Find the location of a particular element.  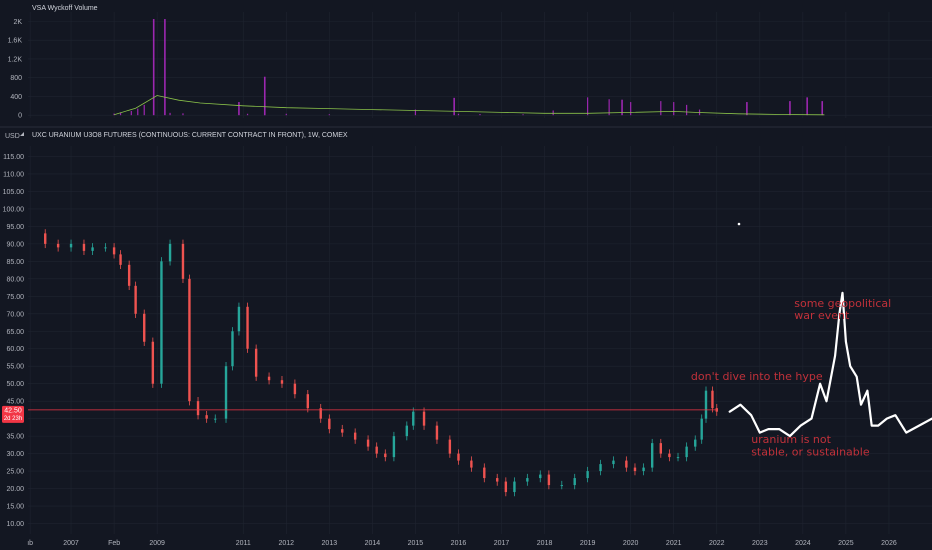

time-tick-label: 2016 is located at coordinates (459, 543).